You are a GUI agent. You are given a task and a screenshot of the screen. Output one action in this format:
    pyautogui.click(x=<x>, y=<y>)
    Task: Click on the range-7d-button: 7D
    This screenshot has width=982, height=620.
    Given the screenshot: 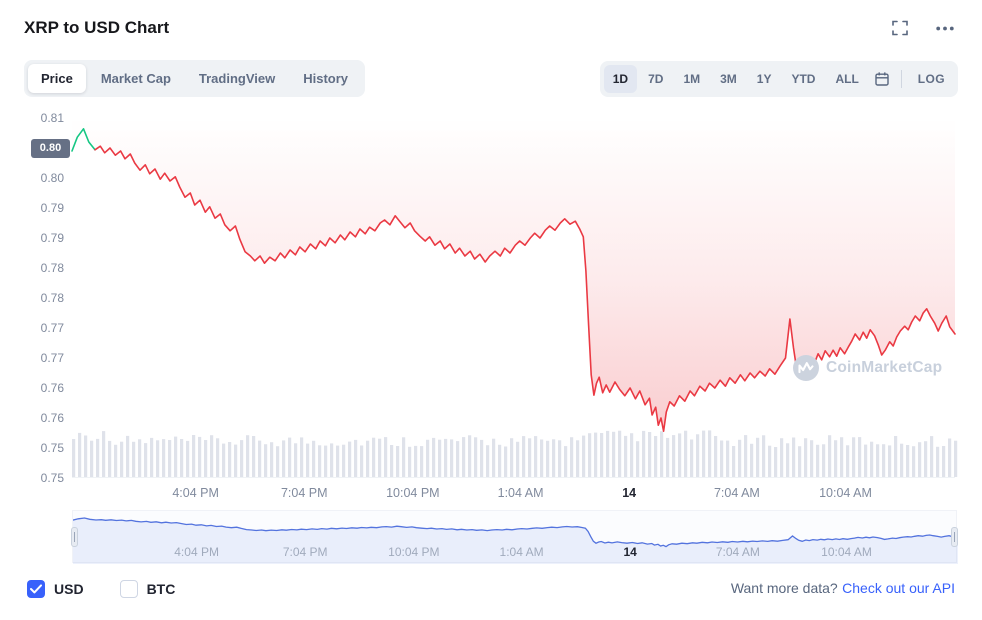 What is the action you would take?
    pyautogui.click(x=655, y=79)
    